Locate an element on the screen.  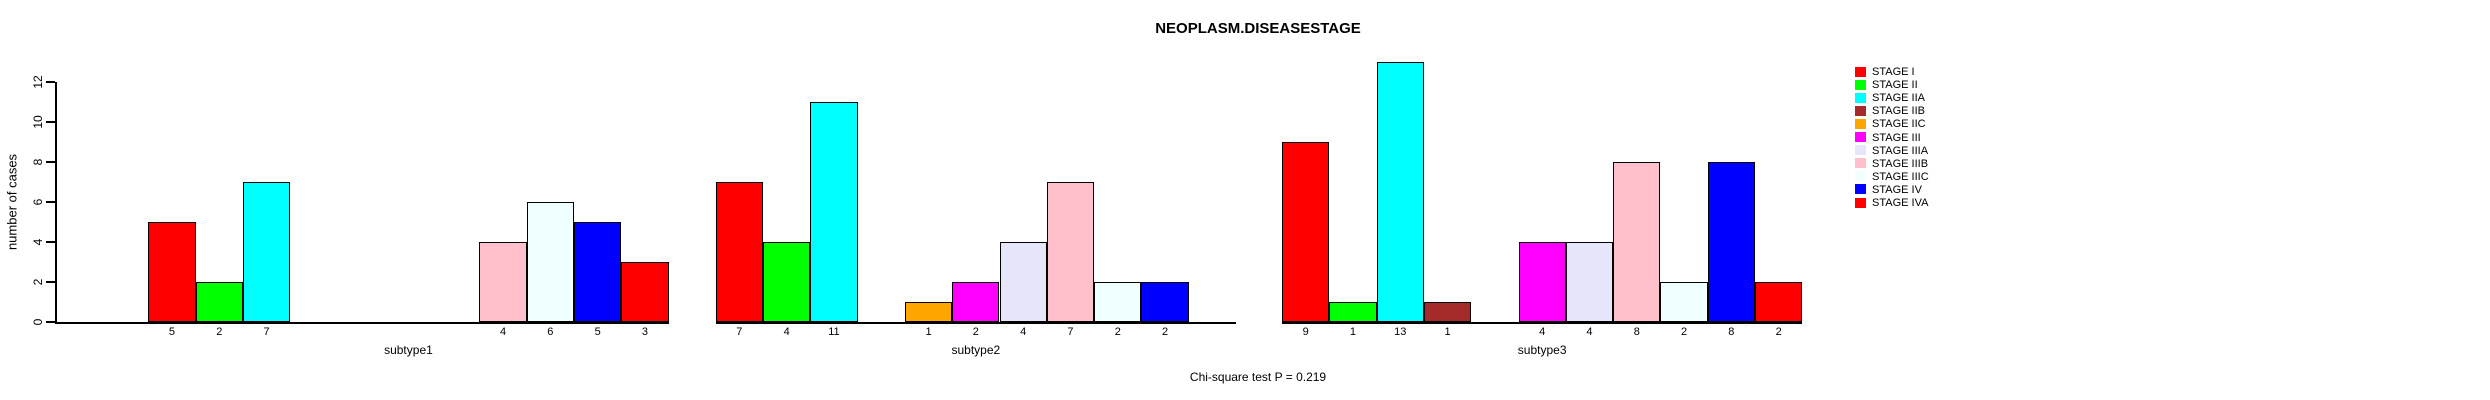
legend-label: STAGE II is located at coordinates (1895, 85).